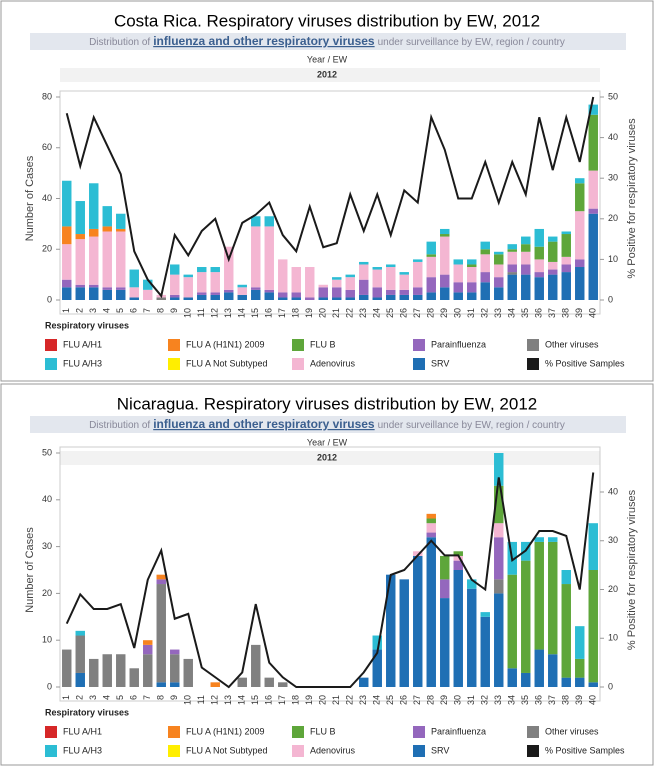  I want to click on x-tick-label: 16, so click(269, 313).